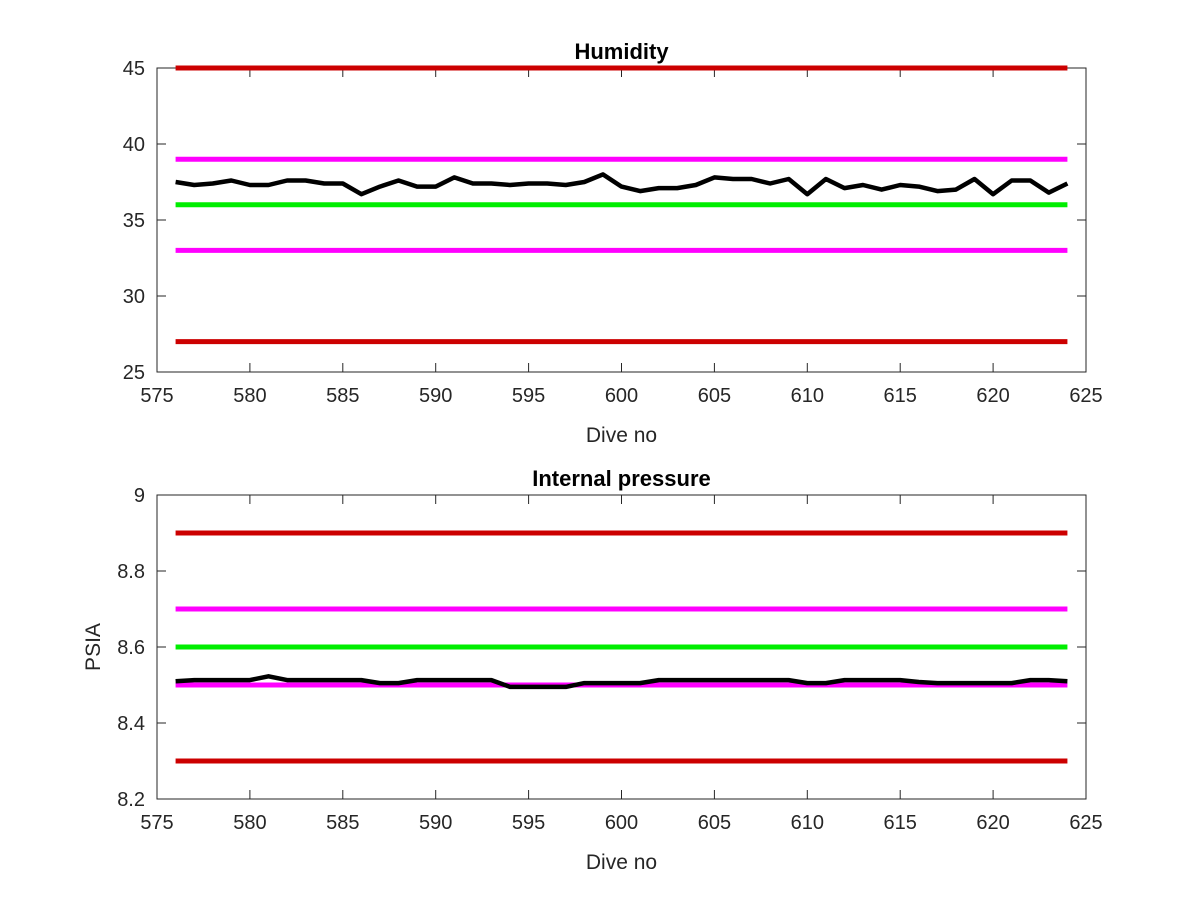  Describe the element at coordinates (134, 297) in the screenshot. I see `y-tick-label: 30` at that location.